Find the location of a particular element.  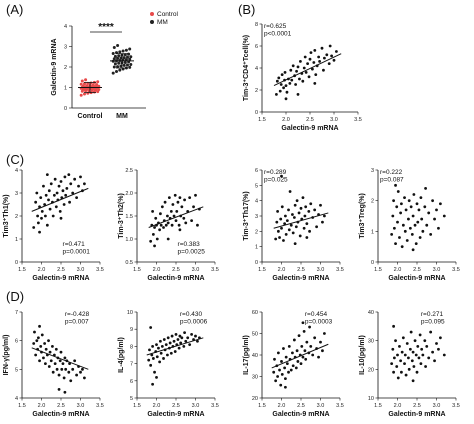

y-tick-label: 50 is located at coordinates (255, 335).